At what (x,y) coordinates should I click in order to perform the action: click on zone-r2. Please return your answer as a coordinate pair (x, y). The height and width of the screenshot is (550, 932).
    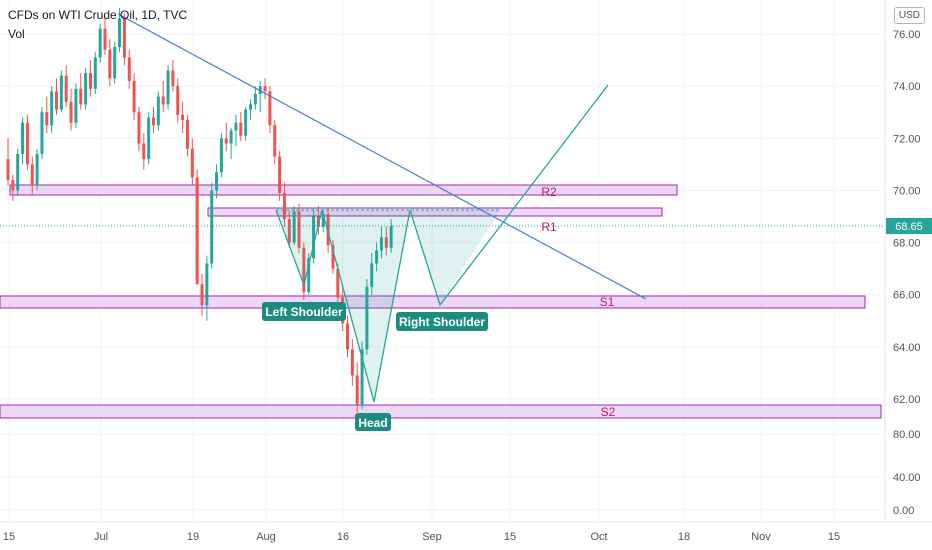
    Looking at the image, I should click on (343, 190).